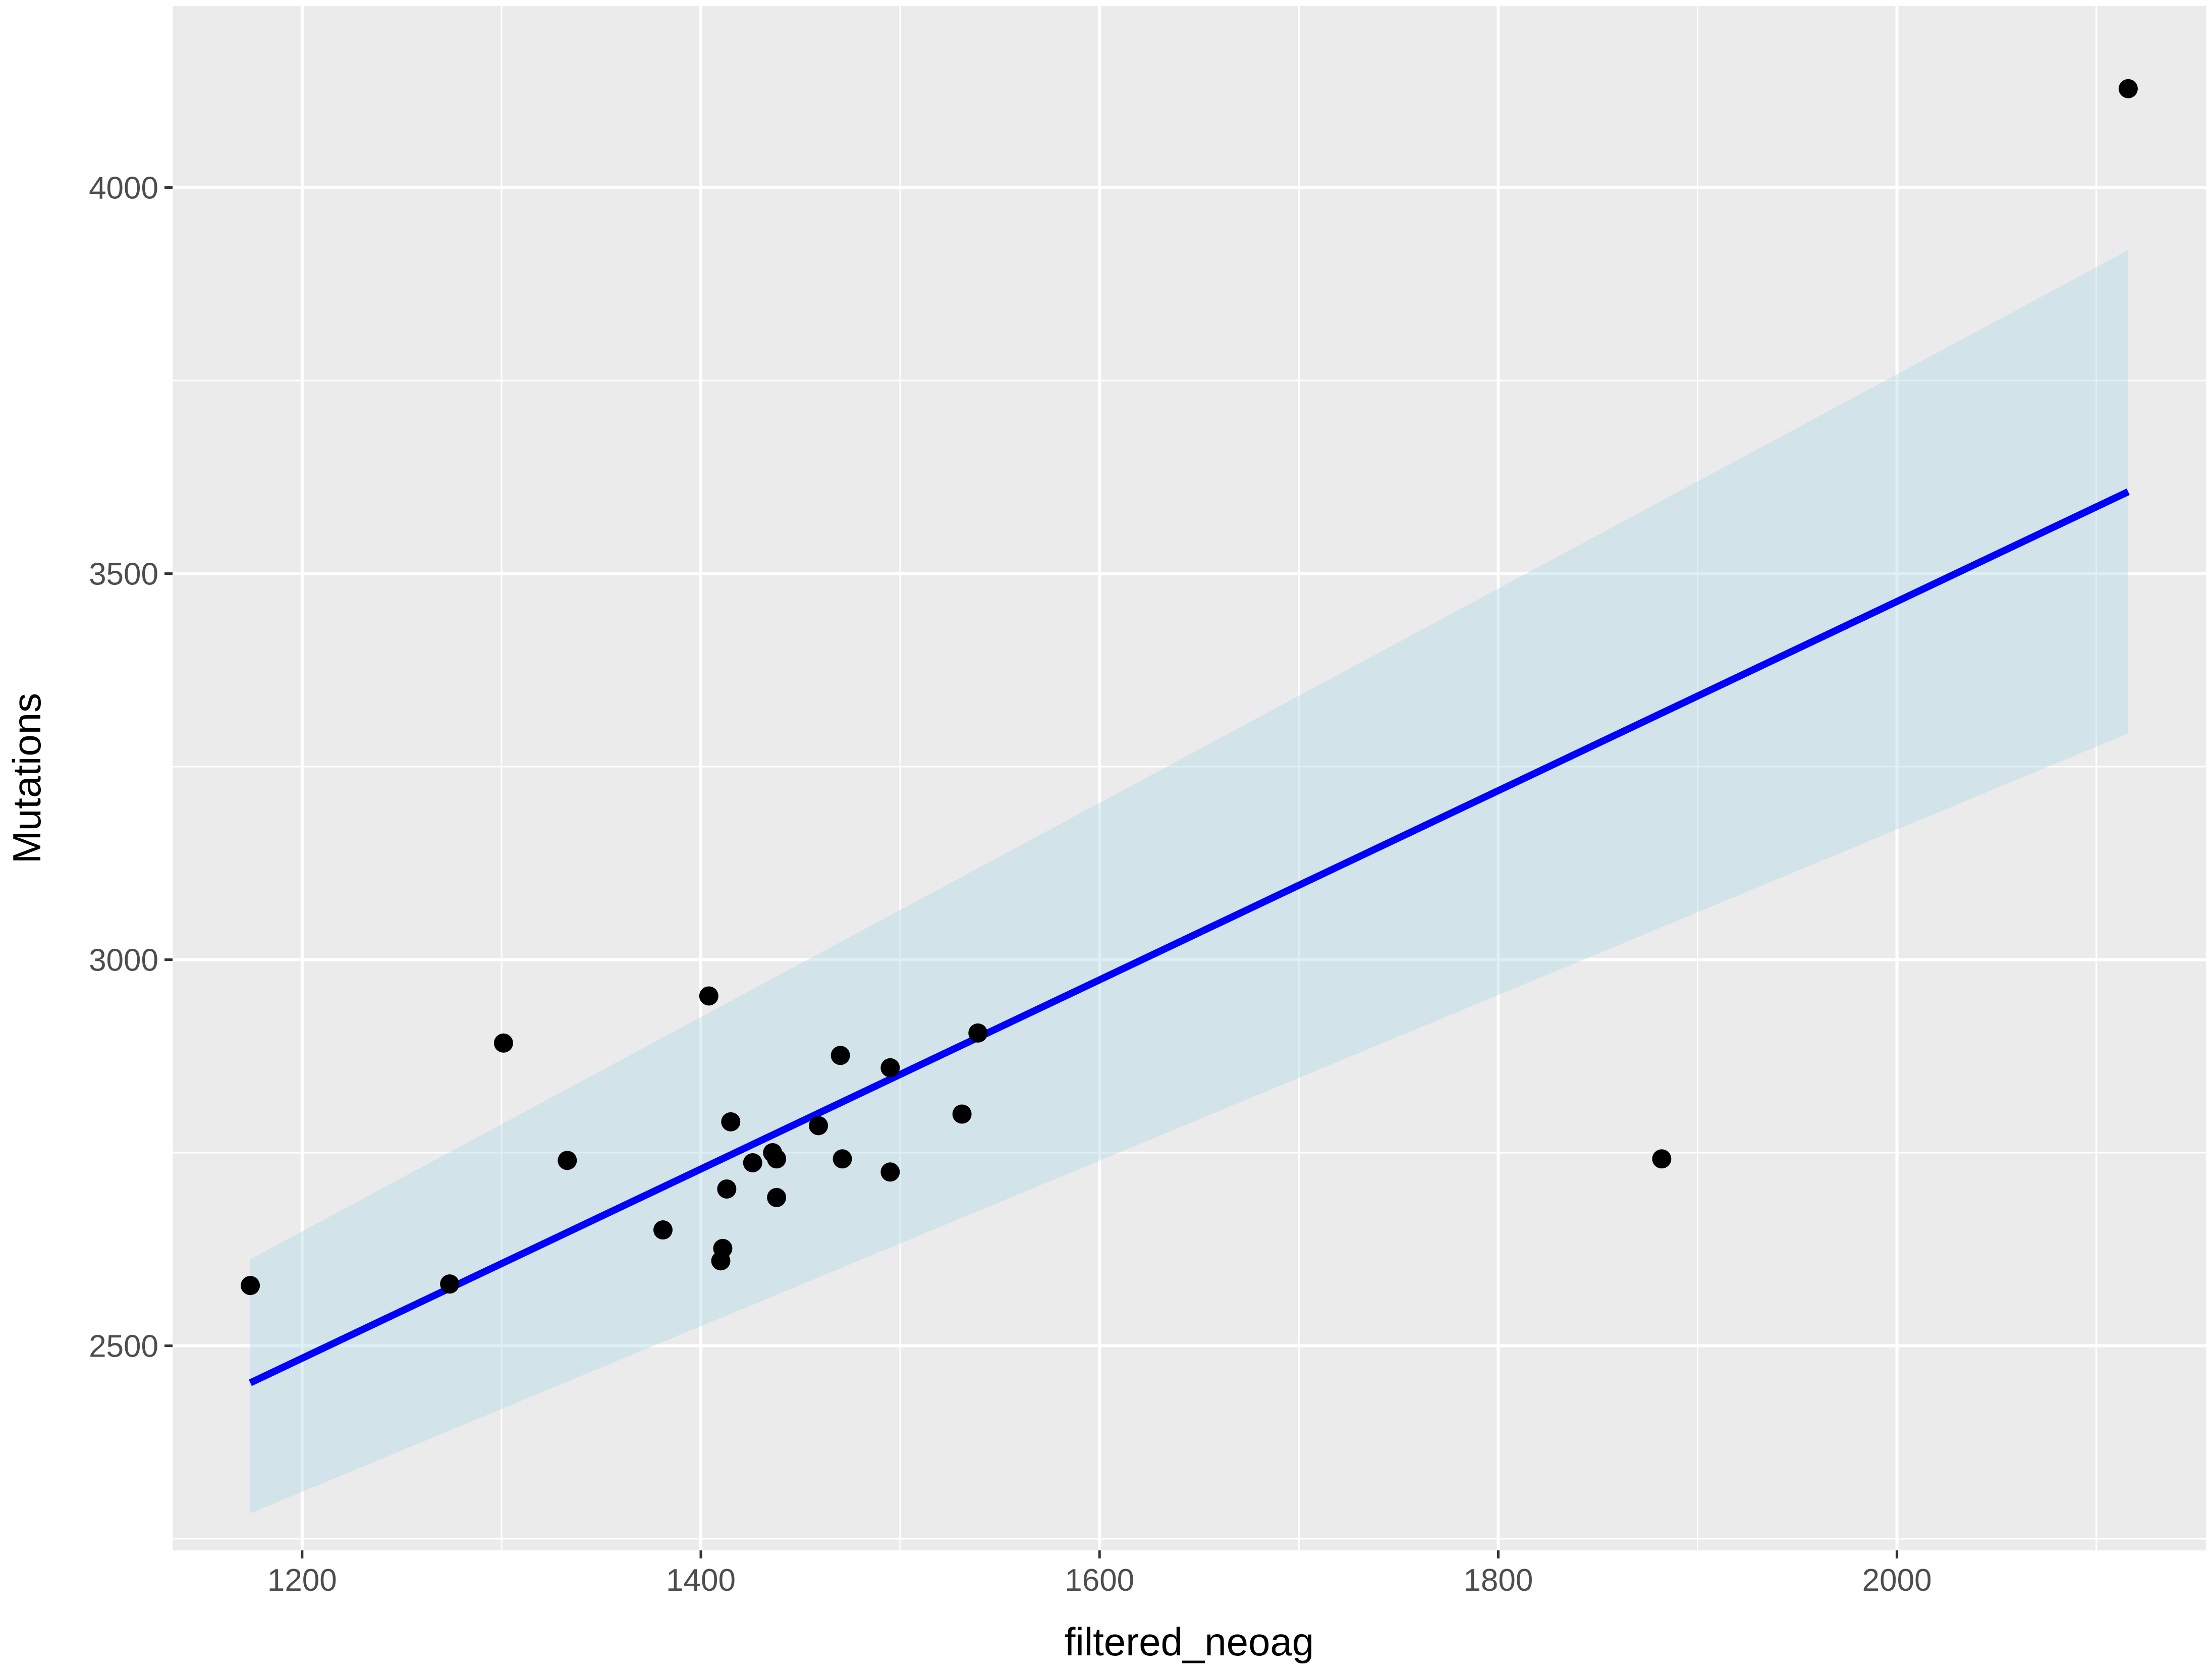 The height and width of the screenshot is (1672, 2212). What do you see at coordinates (123, 960) in the screenshot?
I see `y-tick-label: 3000` at bounding box center [123, 960].